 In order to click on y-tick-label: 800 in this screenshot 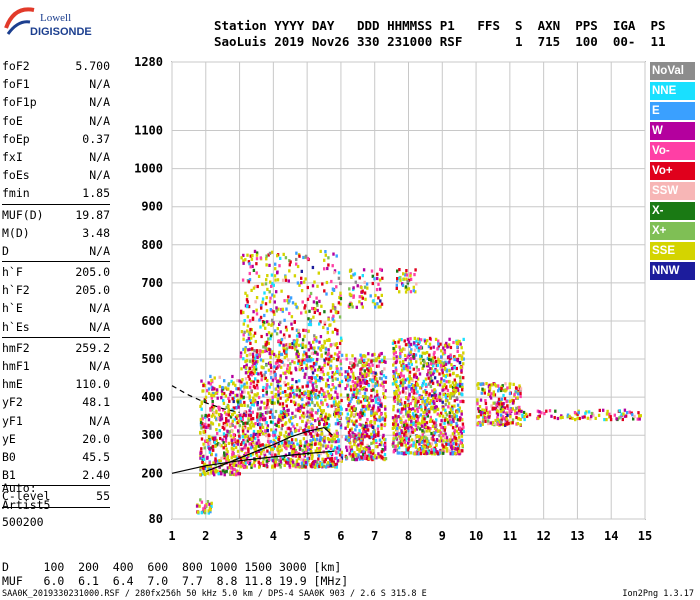, I will do `click(152, 245)`.